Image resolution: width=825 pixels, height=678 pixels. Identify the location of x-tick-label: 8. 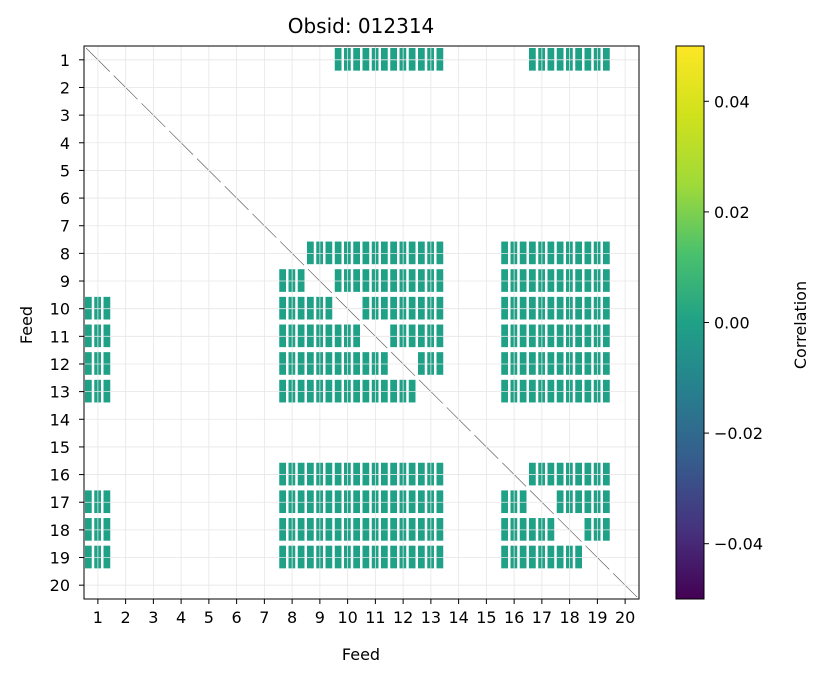
(292, 617).